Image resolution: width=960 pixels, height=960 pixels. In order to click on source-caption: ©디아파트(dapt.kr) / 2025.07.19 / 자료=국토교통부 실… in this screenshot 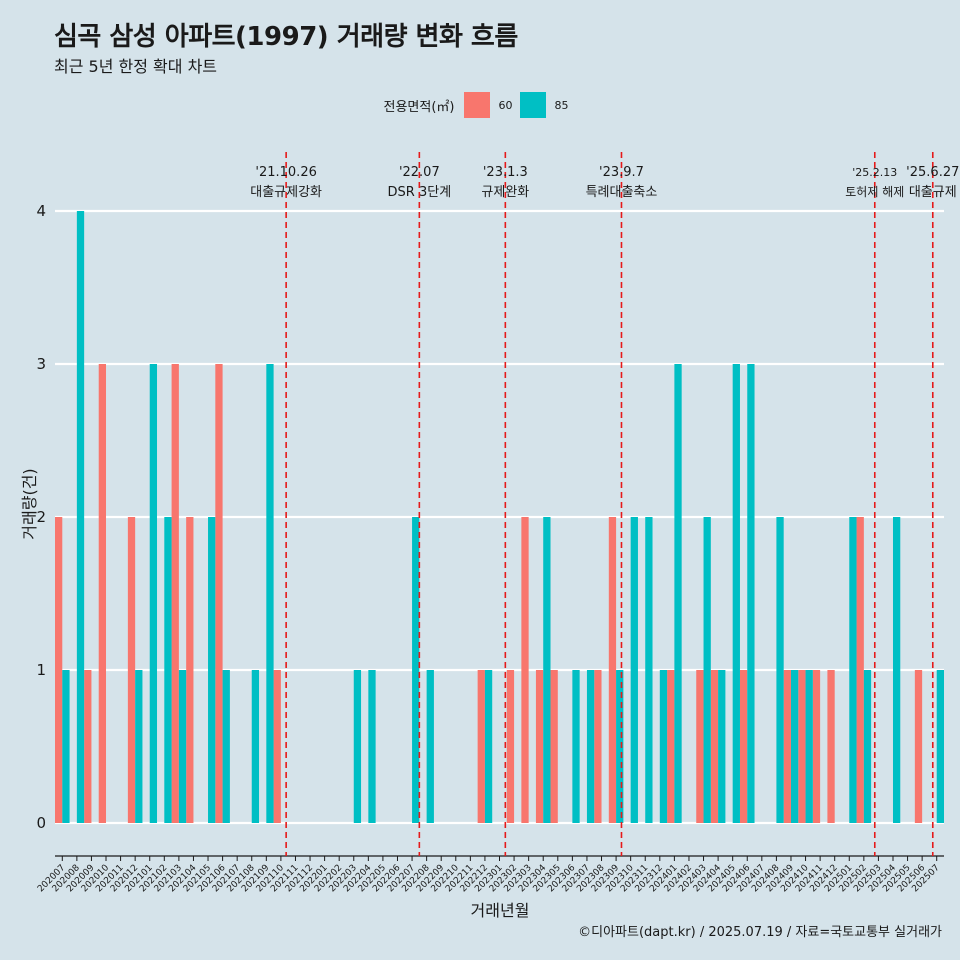, I will do `click(760, 932)`.